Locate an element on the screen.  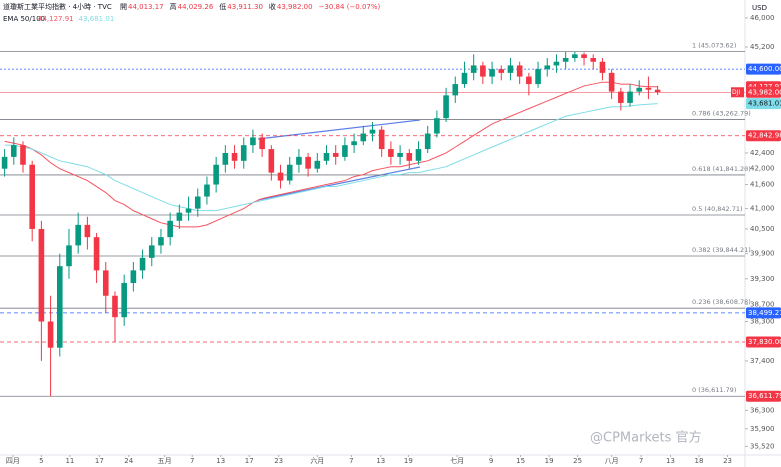
y-tick-label: 36,300 is located at coordinates (762, 410).